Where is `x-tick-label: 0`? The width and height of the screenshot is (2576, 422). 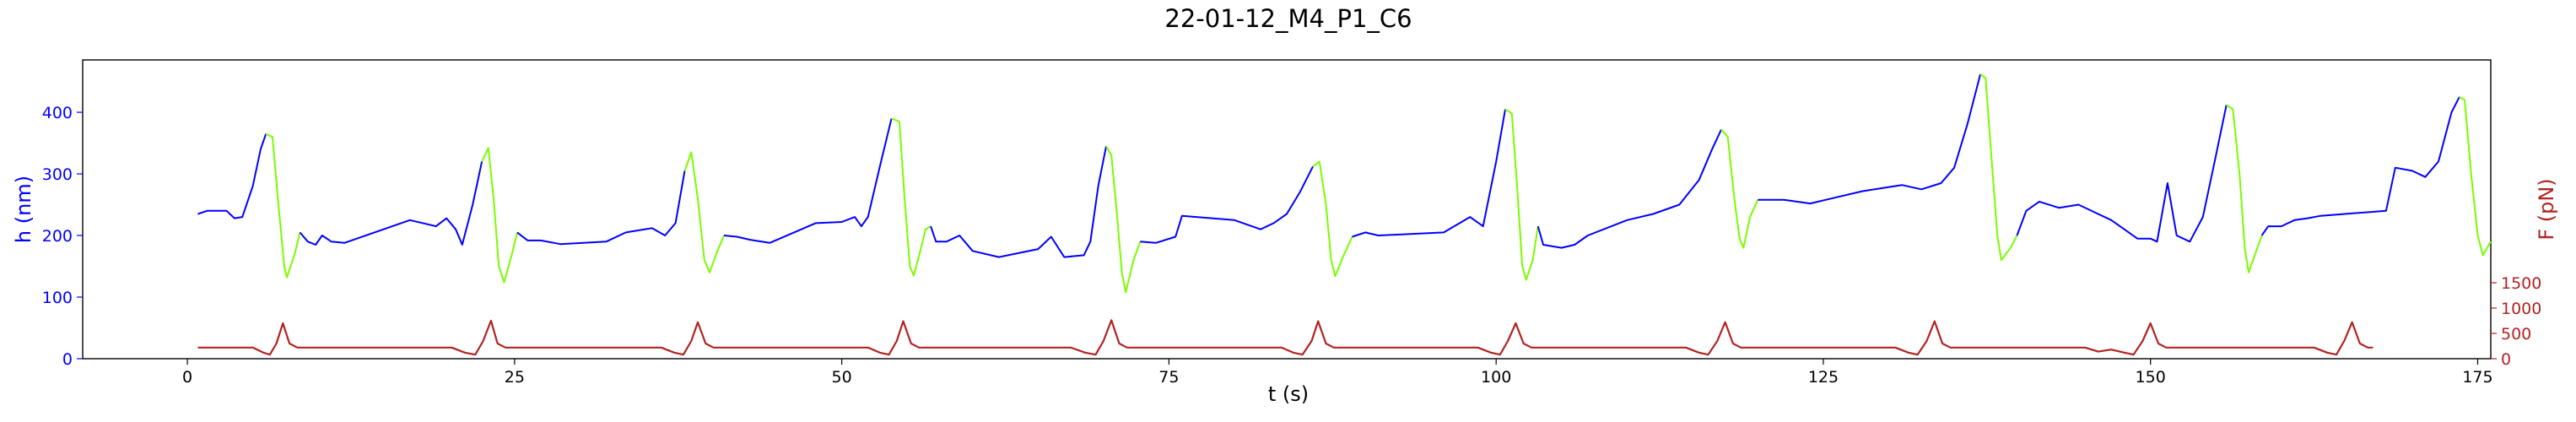
x-tick-label: 0 is located at coordinates (187, 377).